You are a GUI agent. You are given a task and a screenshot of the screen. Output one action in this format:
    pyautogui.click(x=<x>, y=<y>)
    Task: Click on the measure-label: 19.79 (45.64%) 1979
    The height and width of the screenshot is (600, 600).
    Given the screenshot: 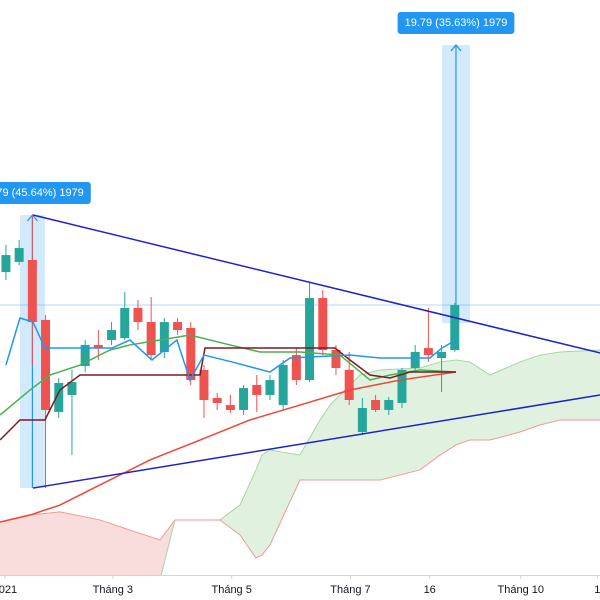 What is the action you would take?
    pyautogui.click(x=45, y=193)
    